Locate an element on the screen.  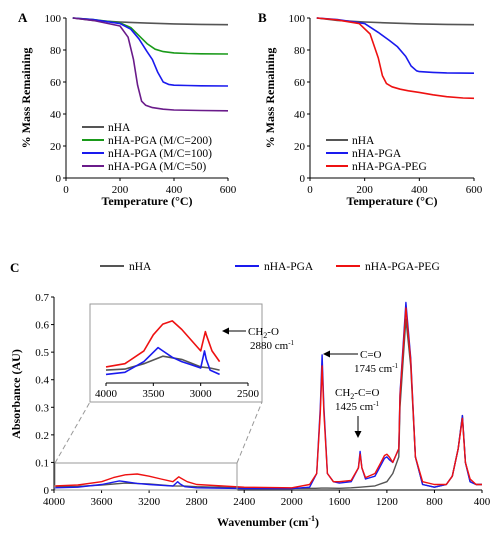
annotation-ch2o-value: 2880 cm is located at coordinates (269, 346).